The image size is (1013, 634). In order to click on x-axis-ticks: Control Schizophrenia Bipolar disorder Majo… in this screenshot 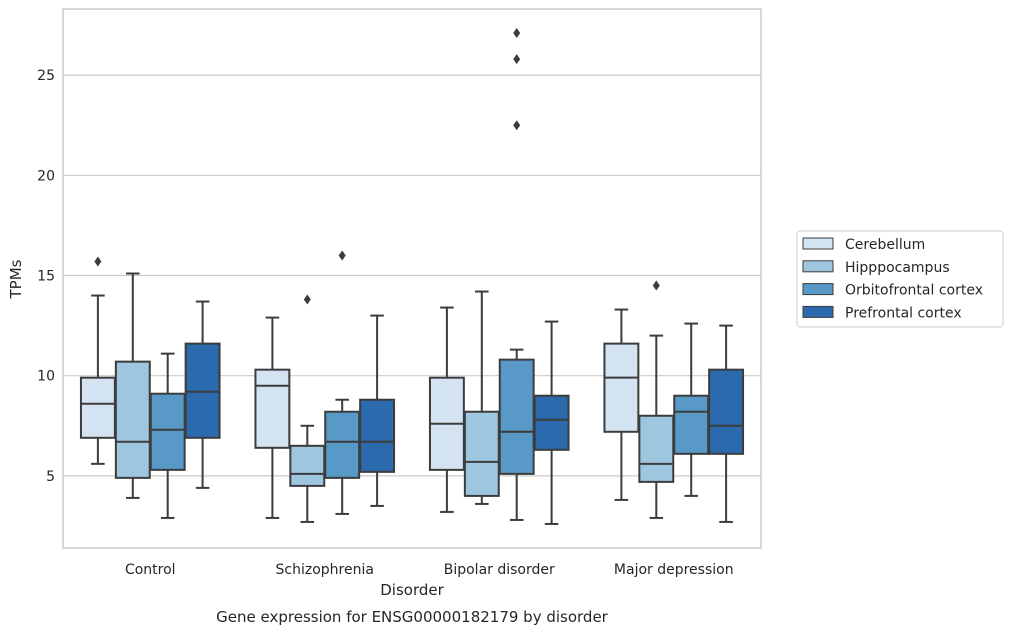, I will do `click(429, 570)`.